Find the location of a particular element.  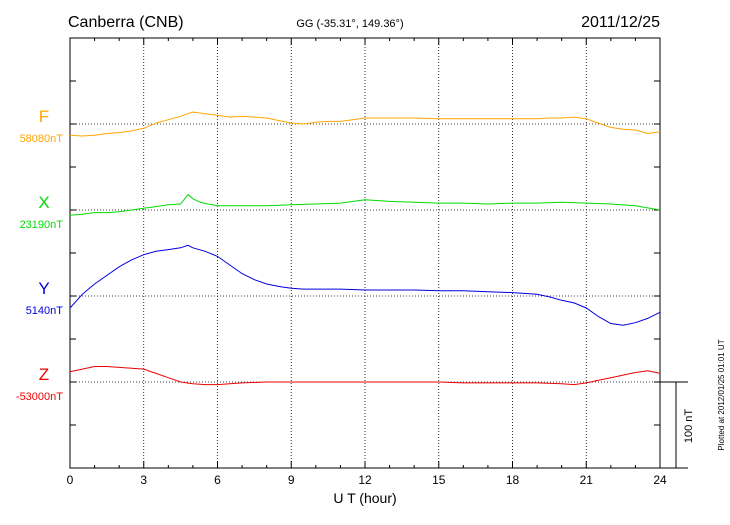

x-tick-label: 24 is located at coordinates (660, 480).